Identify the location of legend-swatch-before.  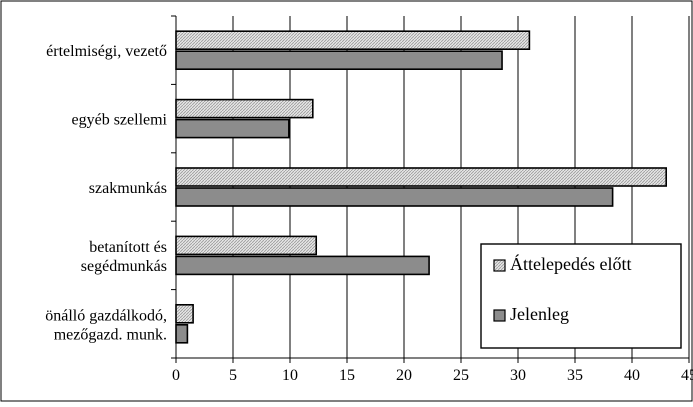
(499, 265).